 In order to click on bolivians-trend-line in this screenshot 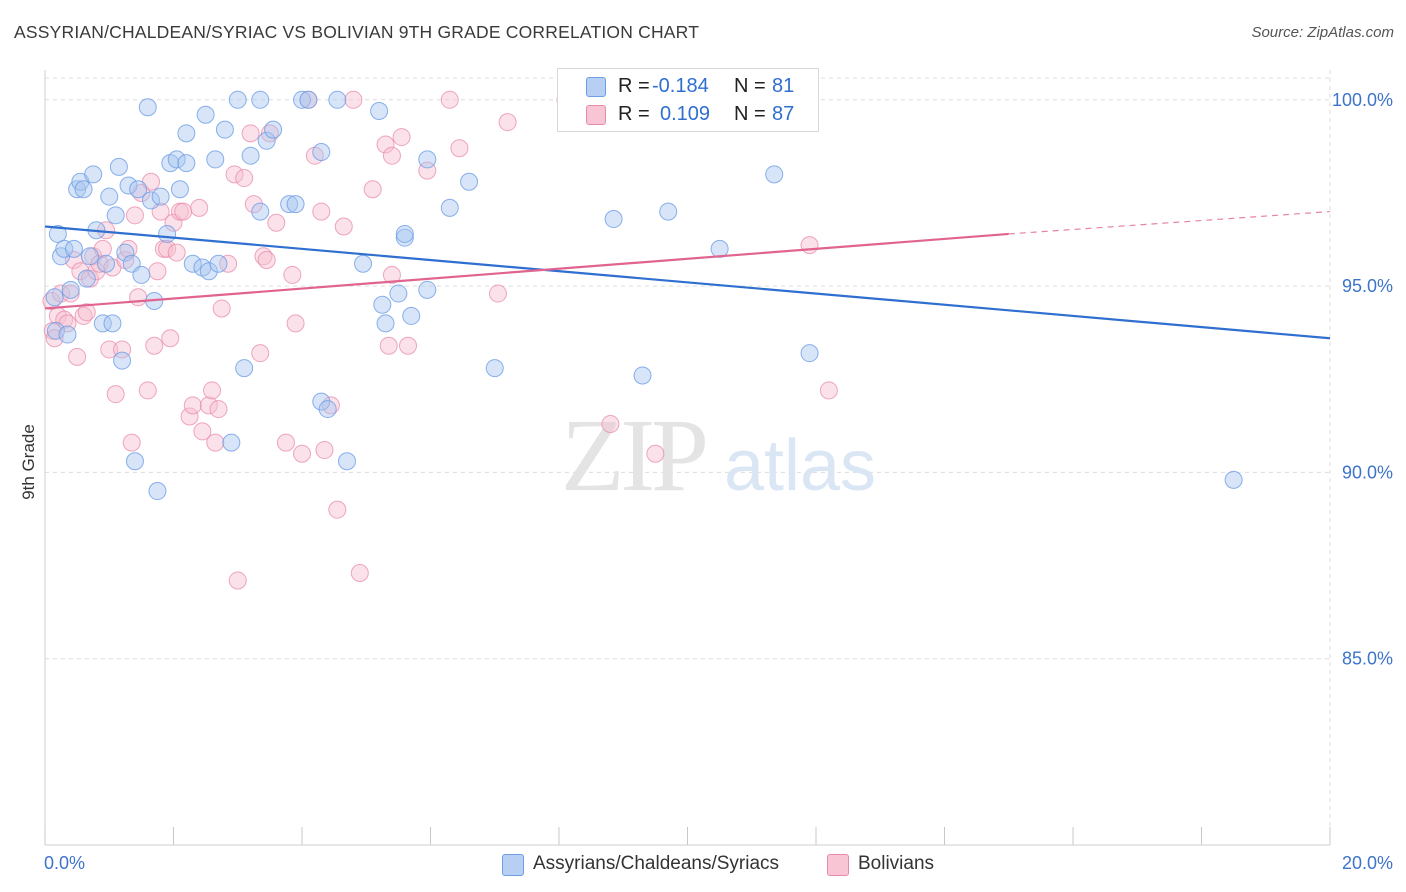, I will do `click(526, 271)`.